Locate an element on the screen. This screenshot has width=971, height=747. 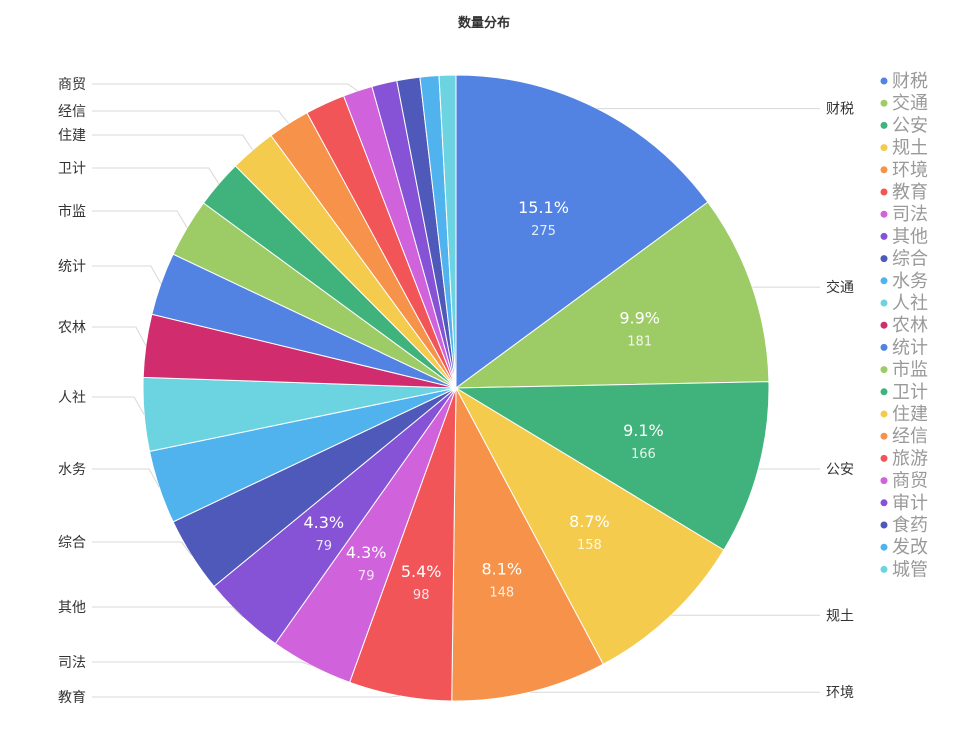
legend-label: 司法 is located at coordinates (910, 214).